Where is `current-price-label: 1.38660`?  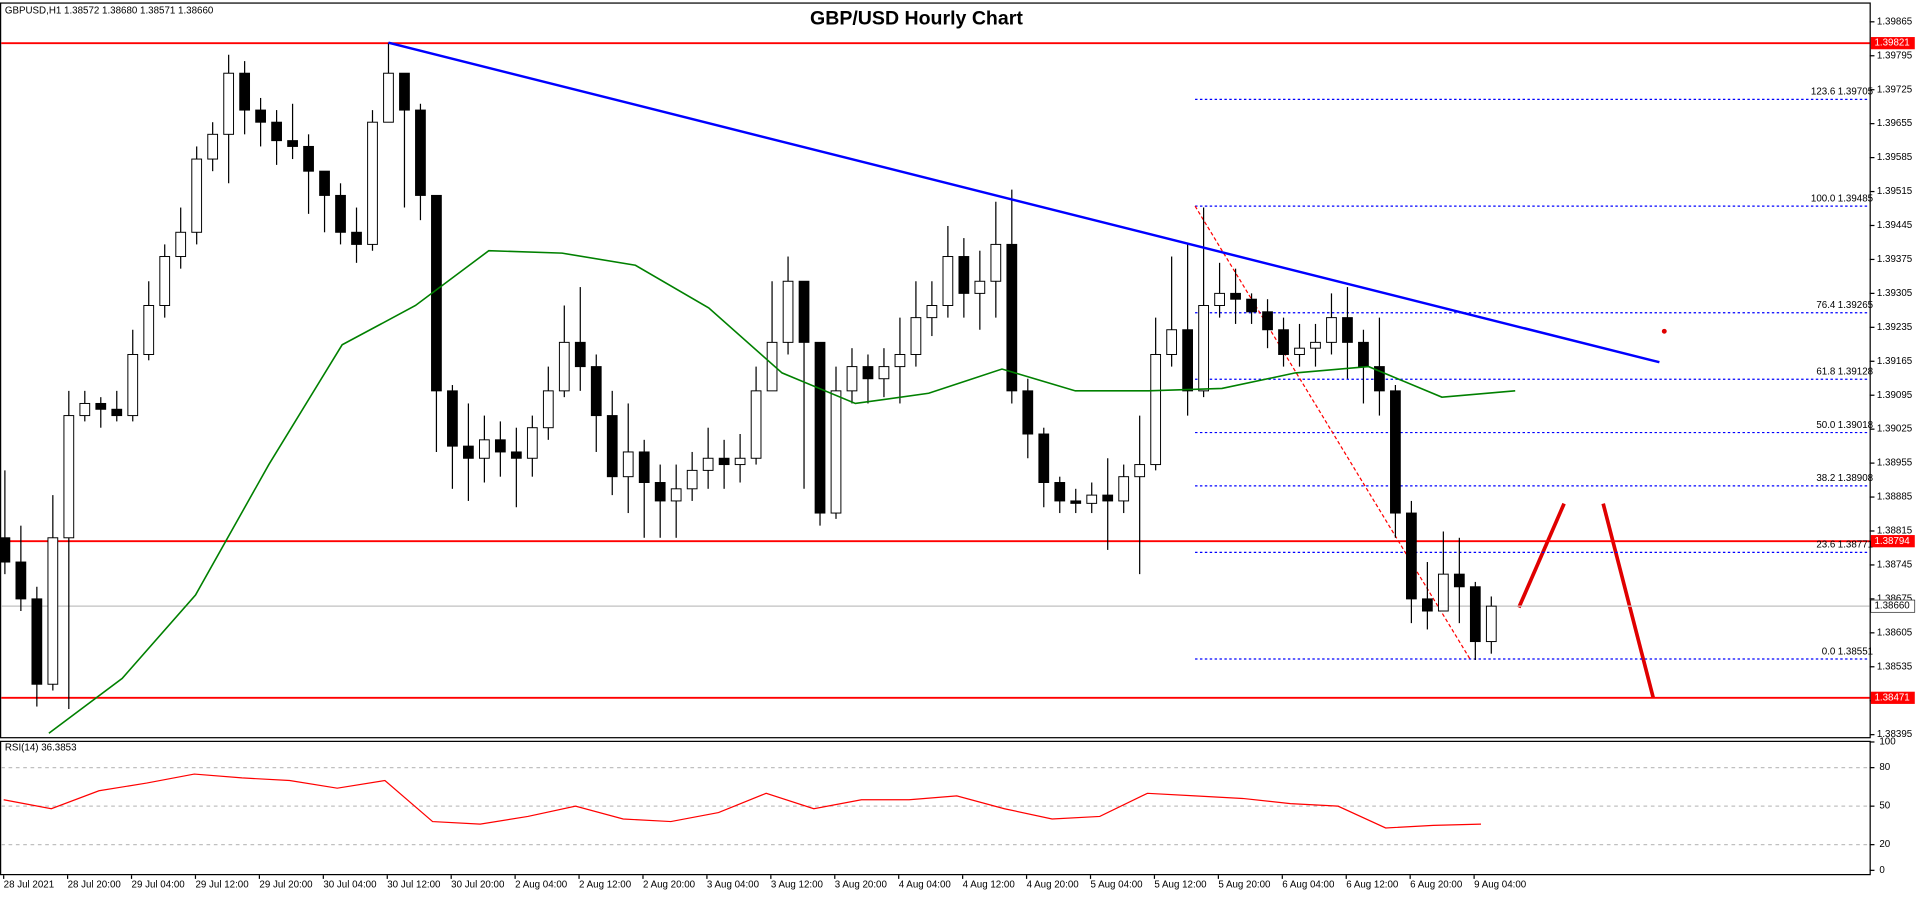
current-price-label: 1.38660 is located at coordinates (1892, 606).